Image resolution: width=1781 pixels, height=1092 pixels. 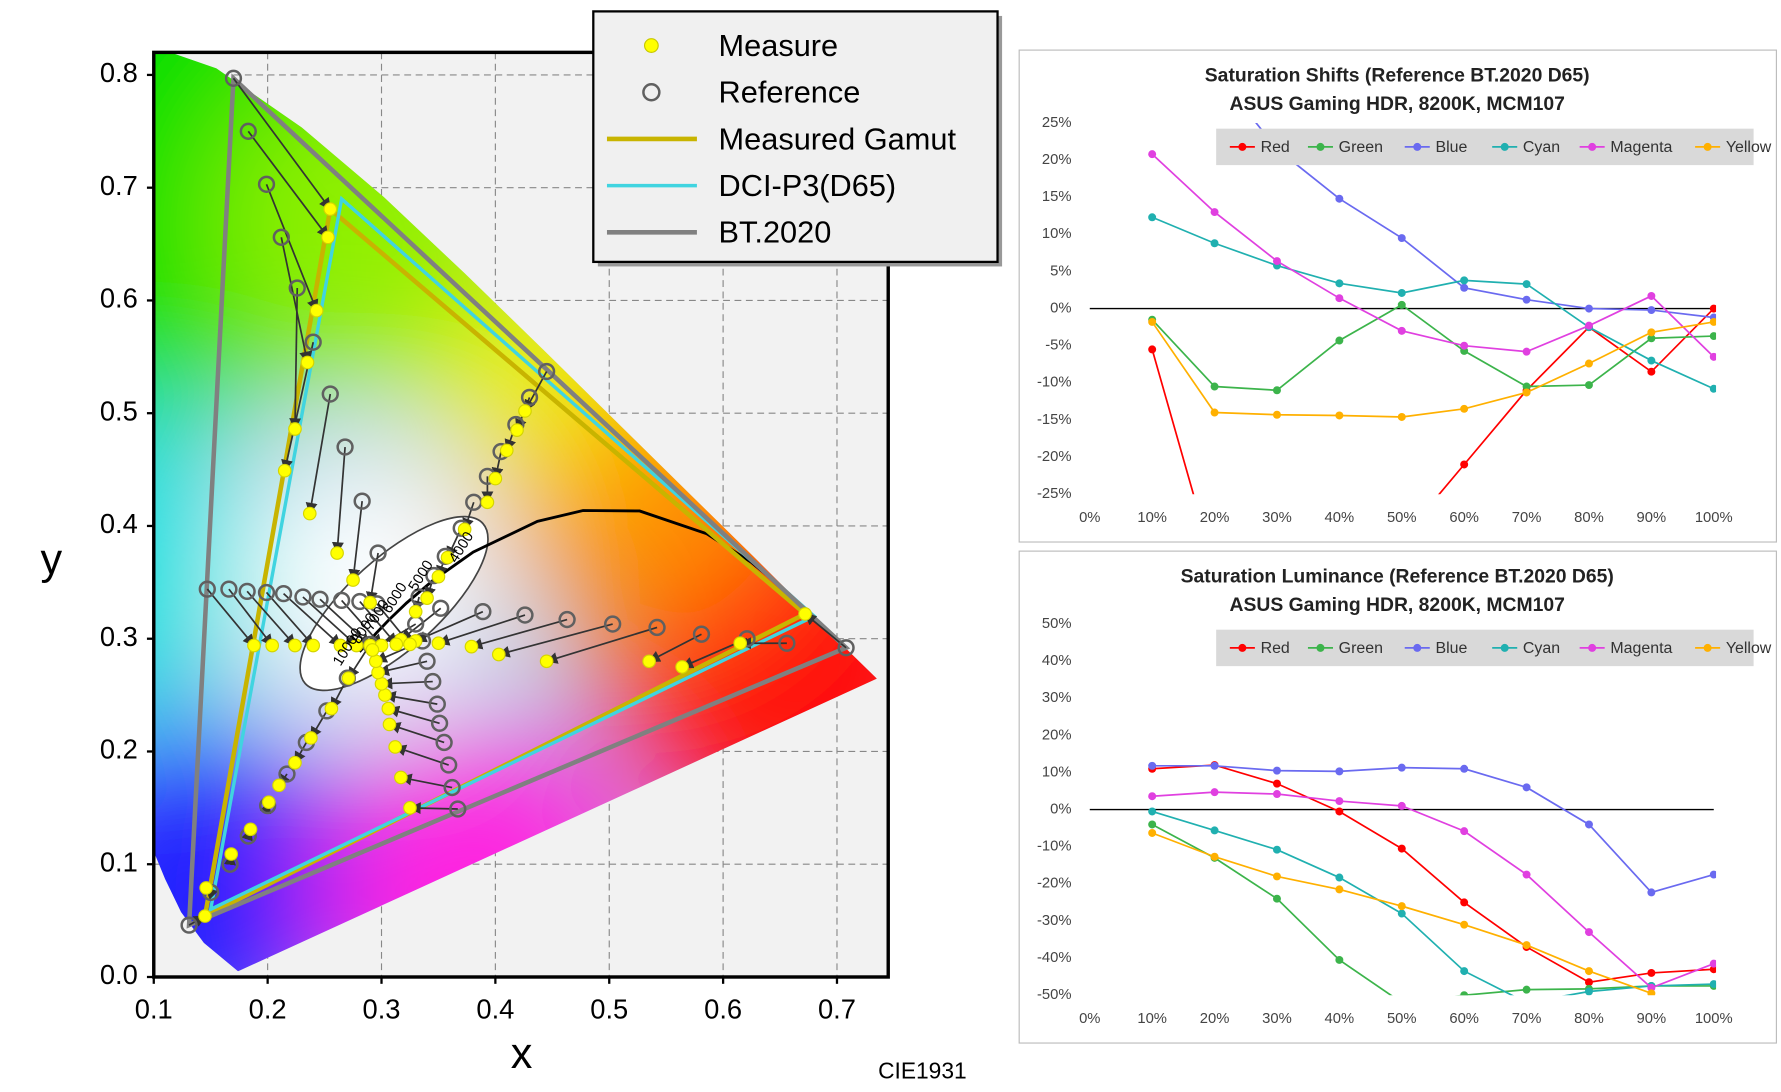 I want to click on x-axis-label: x, so click(x=522, y=1054).